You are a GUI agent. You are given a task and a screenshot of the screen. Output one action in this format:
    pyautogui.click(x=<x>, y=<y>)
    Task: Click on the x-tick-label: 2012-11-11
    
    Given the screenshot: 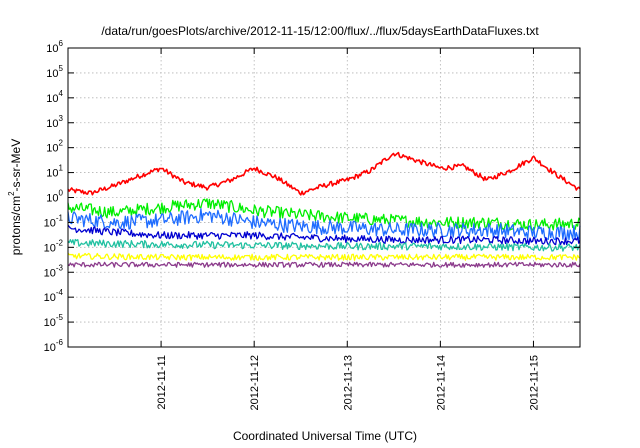 What is the action you would take?
    pyautogui.click(x=162, y=382)
    